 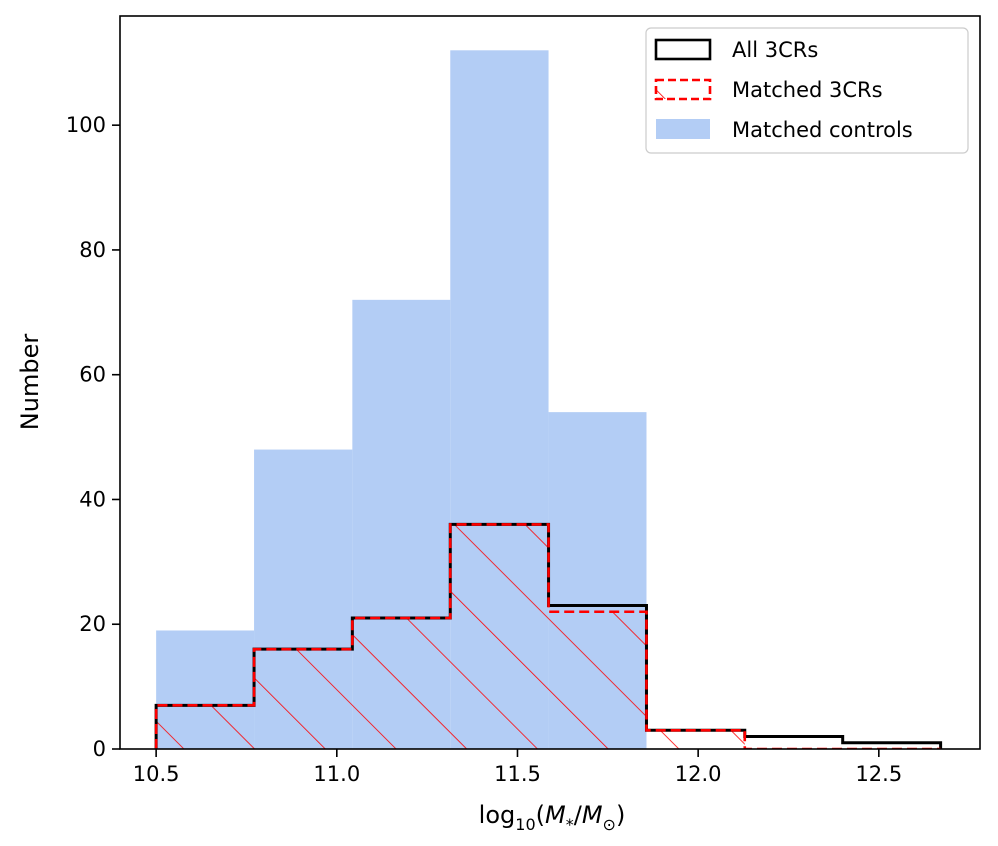 What do you see at coordinates (92, 375) in the screenshot?
I see `y-tick-label: 60` at bounding box center [92, 375].